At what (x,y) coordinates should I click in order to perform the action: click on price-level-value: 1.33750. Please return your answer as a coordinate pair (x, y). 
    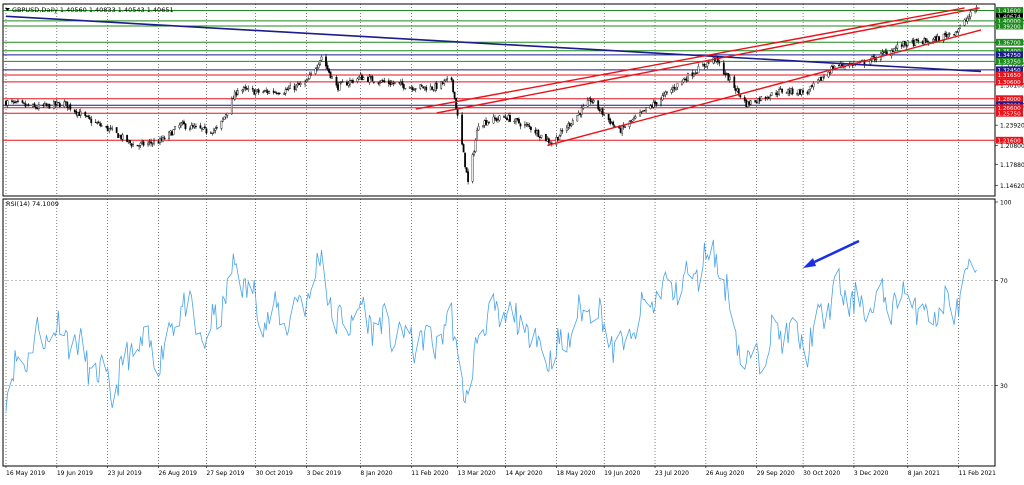
    Looking at the image, I should click on (1010, 63).